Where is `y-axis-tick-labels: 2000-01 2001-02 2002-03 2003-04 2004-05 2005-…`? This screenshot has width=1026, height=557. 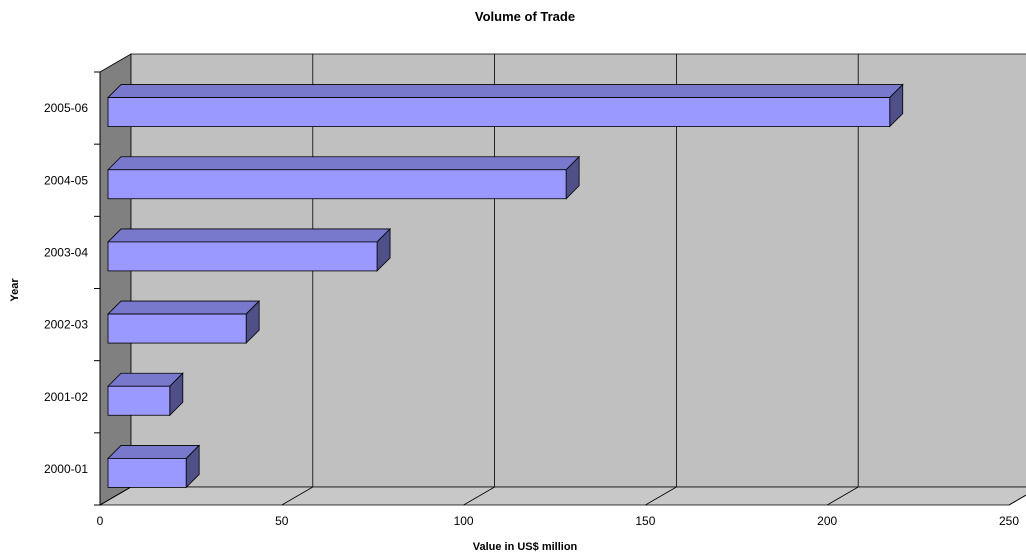
y-axis-tick-labels: 2000-01 2001-02 2002-03 2003-04 2004-05 2005-… is located at coordinates (66, 288).